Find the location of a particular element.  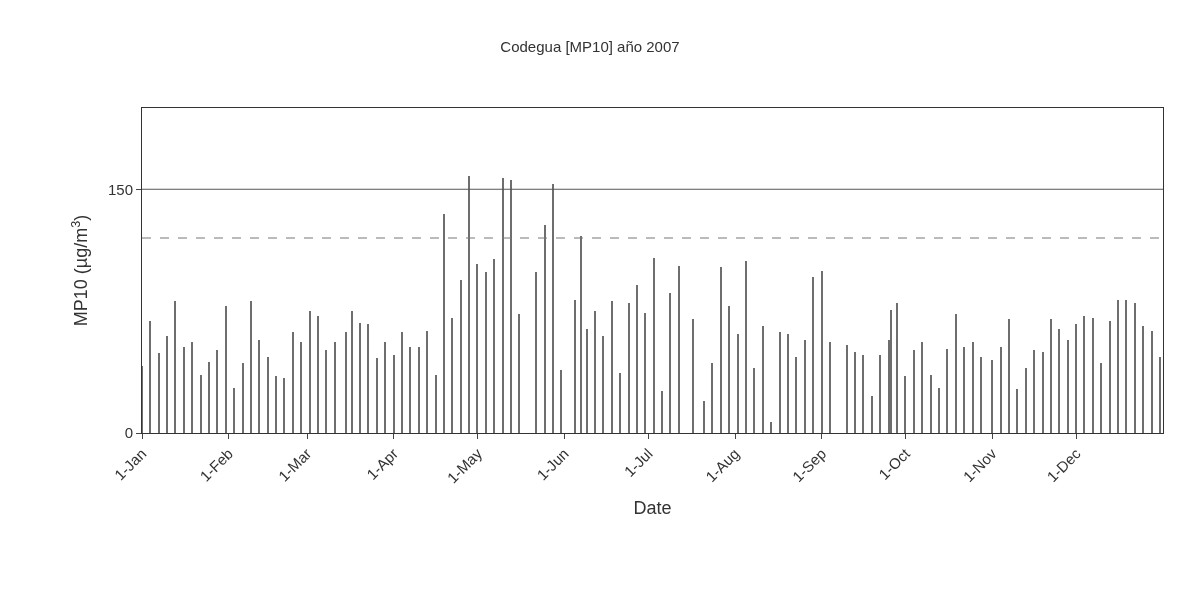

chart-title: Codegua [MP10] año 2007 is located at coordinates (590, 46).